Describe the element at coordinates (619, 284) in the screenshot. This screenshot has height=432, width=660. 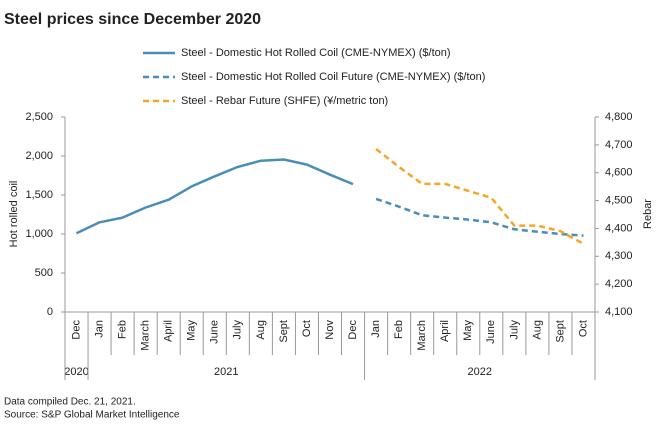
I see `y2-tick-label: 4,200` at that location.